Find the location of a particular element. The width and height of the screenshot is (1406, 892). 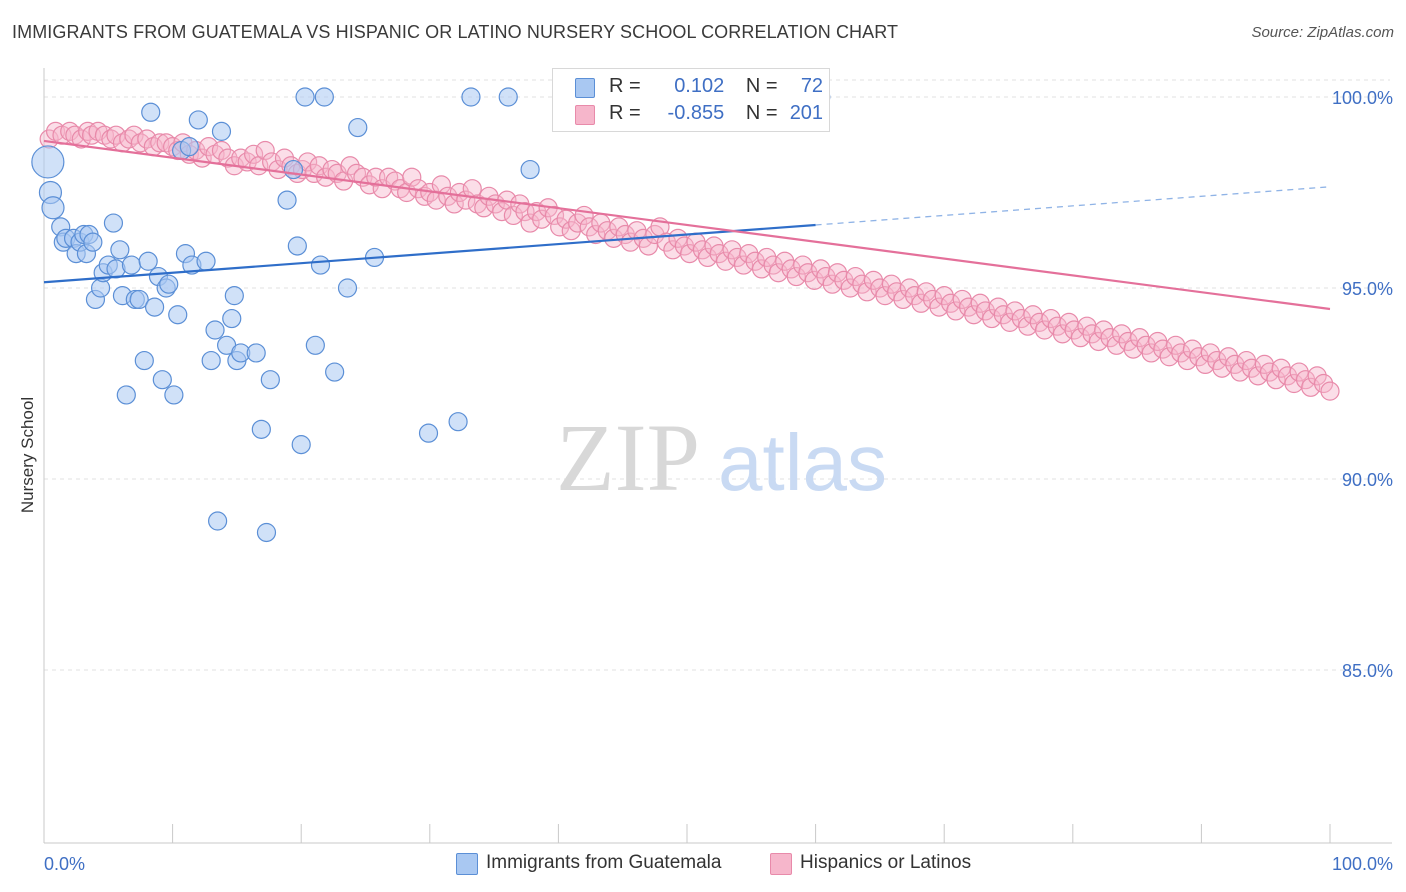

y-tick-label: 85.0% is located at coordinates (1367, 671).